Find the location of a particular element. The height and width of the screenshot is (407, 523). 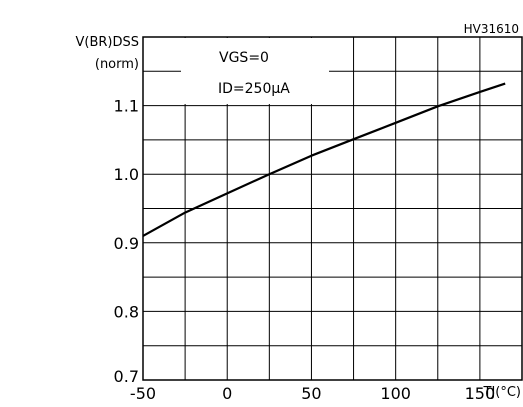

y-tick-label: 1.1 is located at coordinates (126, 106).